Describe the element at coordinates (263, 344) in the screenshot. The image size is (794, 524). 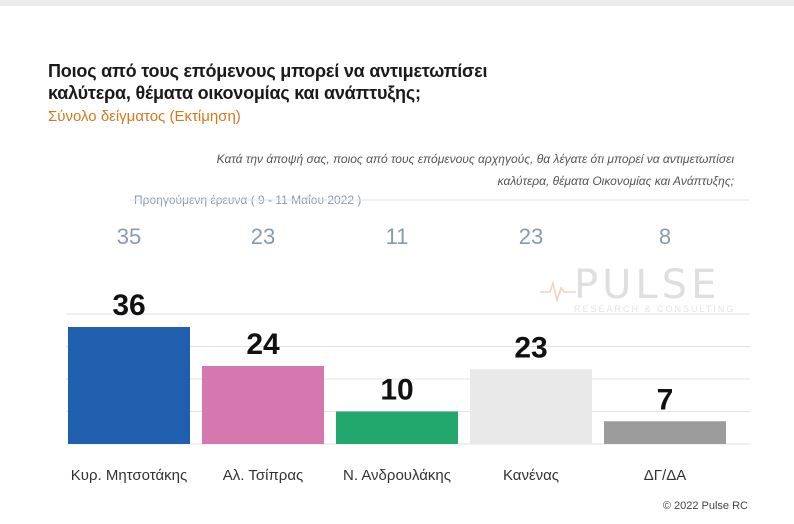
I see `value-label-1: 24` at that location.